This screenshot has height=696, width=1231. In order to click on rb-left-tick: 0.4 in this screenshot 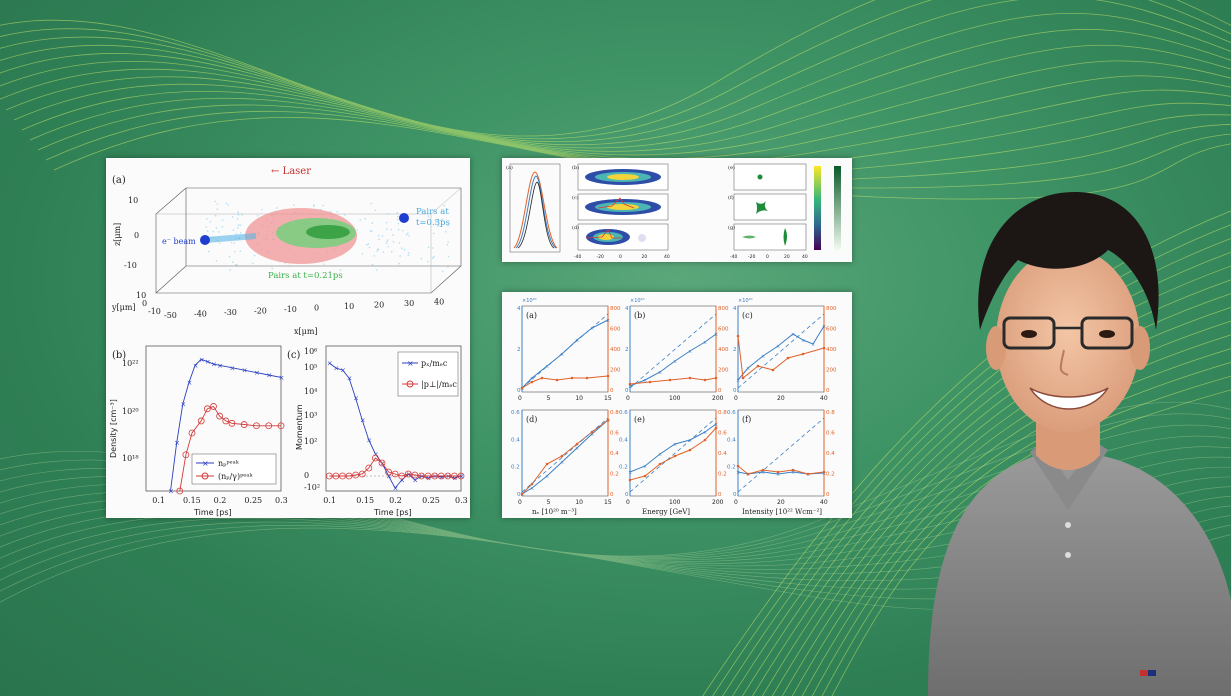, I will do `click(515, 440)`.